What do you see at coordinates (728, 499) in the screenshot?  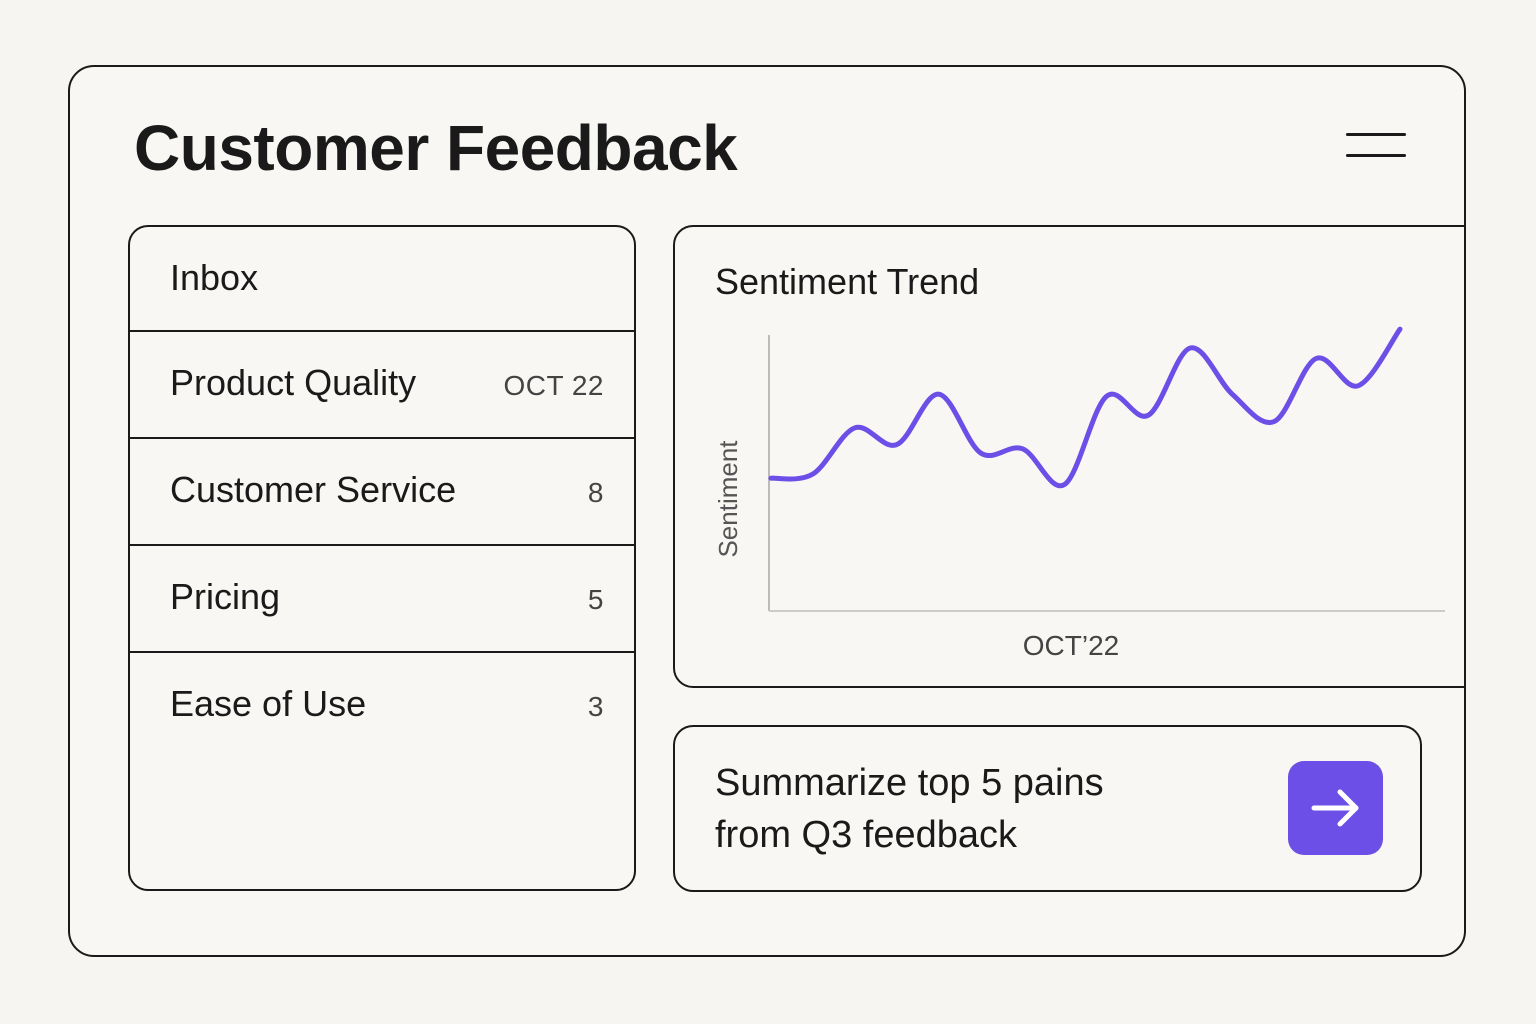 I see `y-axis-label: Sentiment` at bounding box center [728, 499].